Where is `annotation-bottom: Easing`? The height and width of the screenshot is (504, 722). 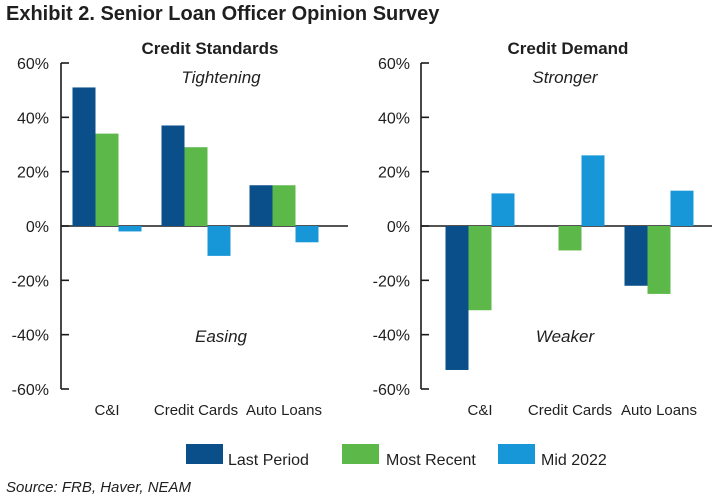
annotation-bottom: Easing is located at coordinates (221, 336).